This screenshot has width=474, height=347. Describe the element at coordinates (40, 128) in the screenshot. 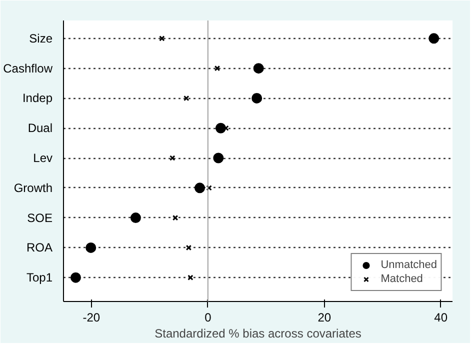

I see `y-tick-label: Dual` at that location.